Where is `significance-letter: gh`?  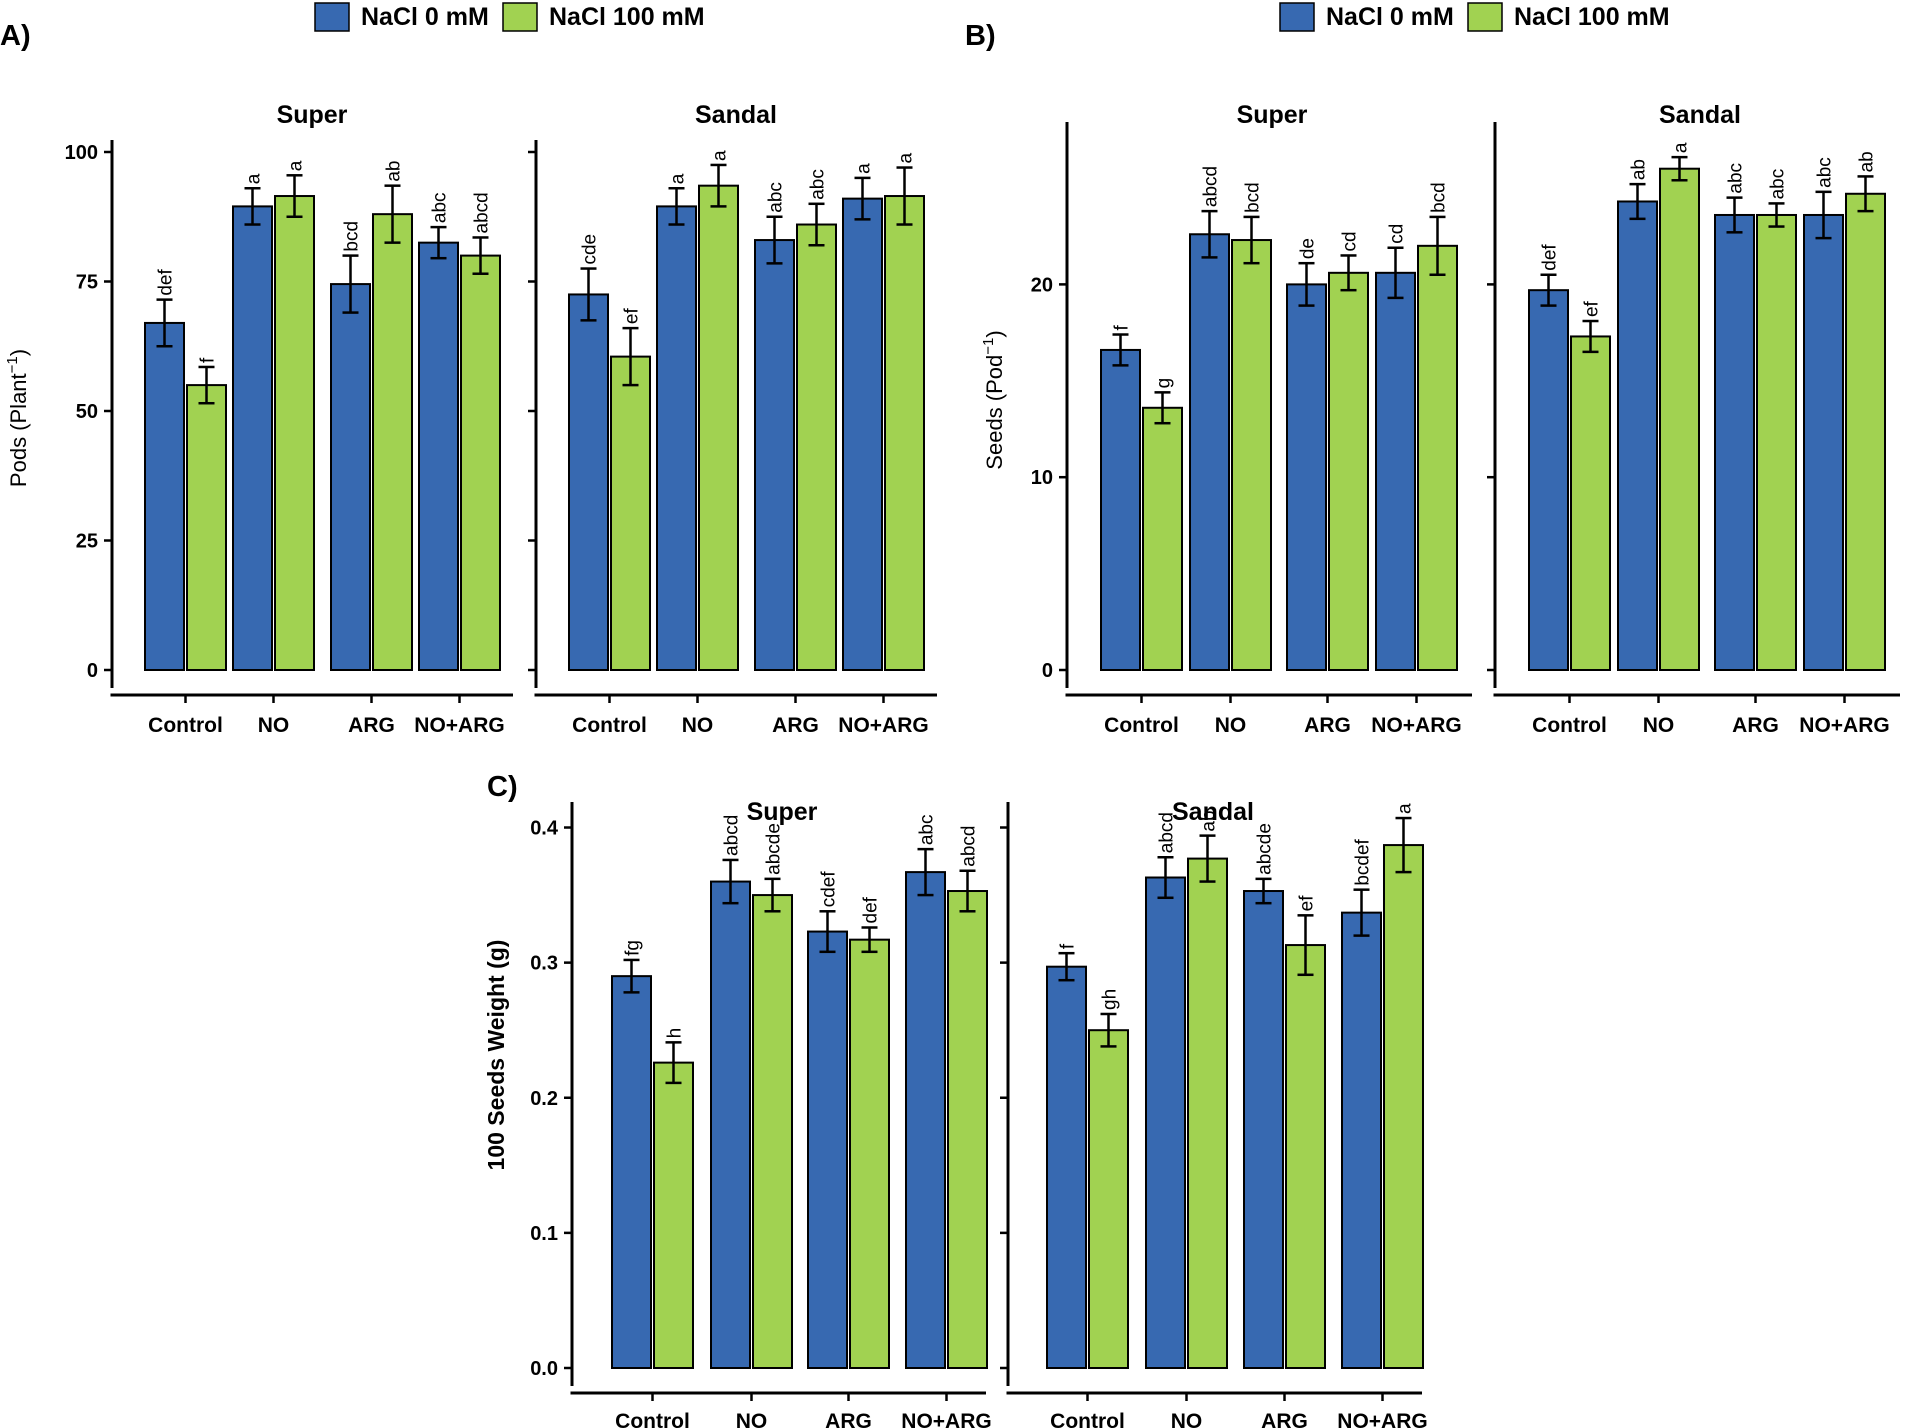
significance-letter: gh is located at coordinates (1110, 999).